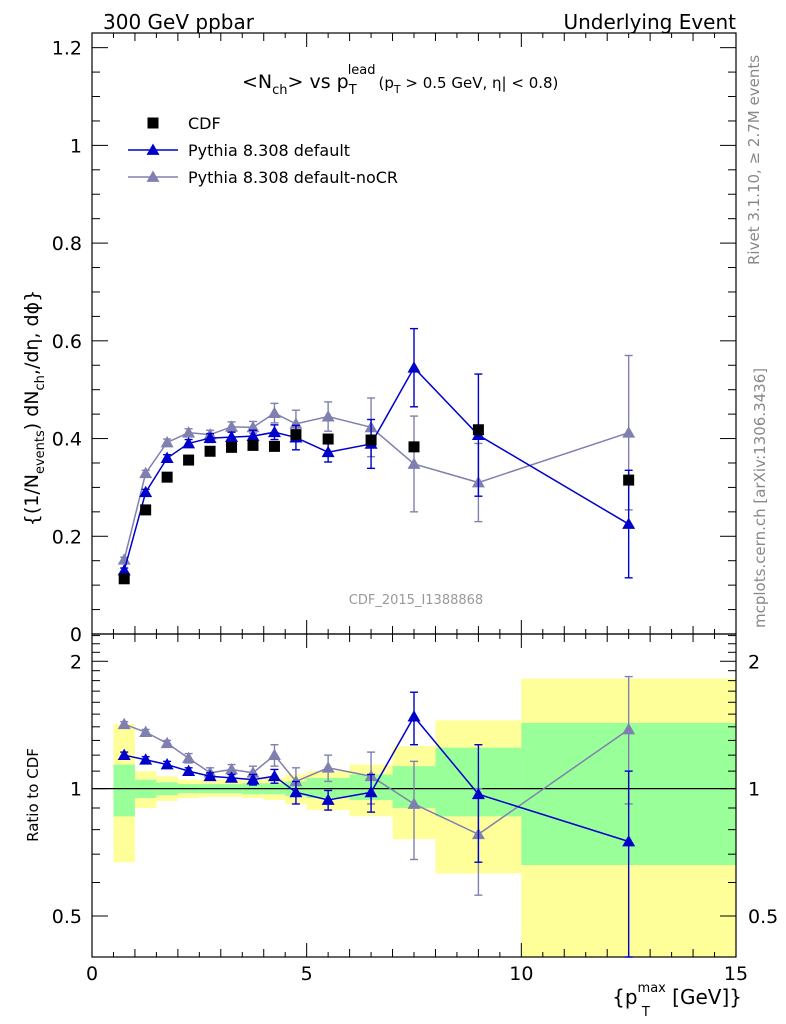 This screenshot has height=1024, width=786. I want to click on xlabel-sup: max, so click(652, 988).